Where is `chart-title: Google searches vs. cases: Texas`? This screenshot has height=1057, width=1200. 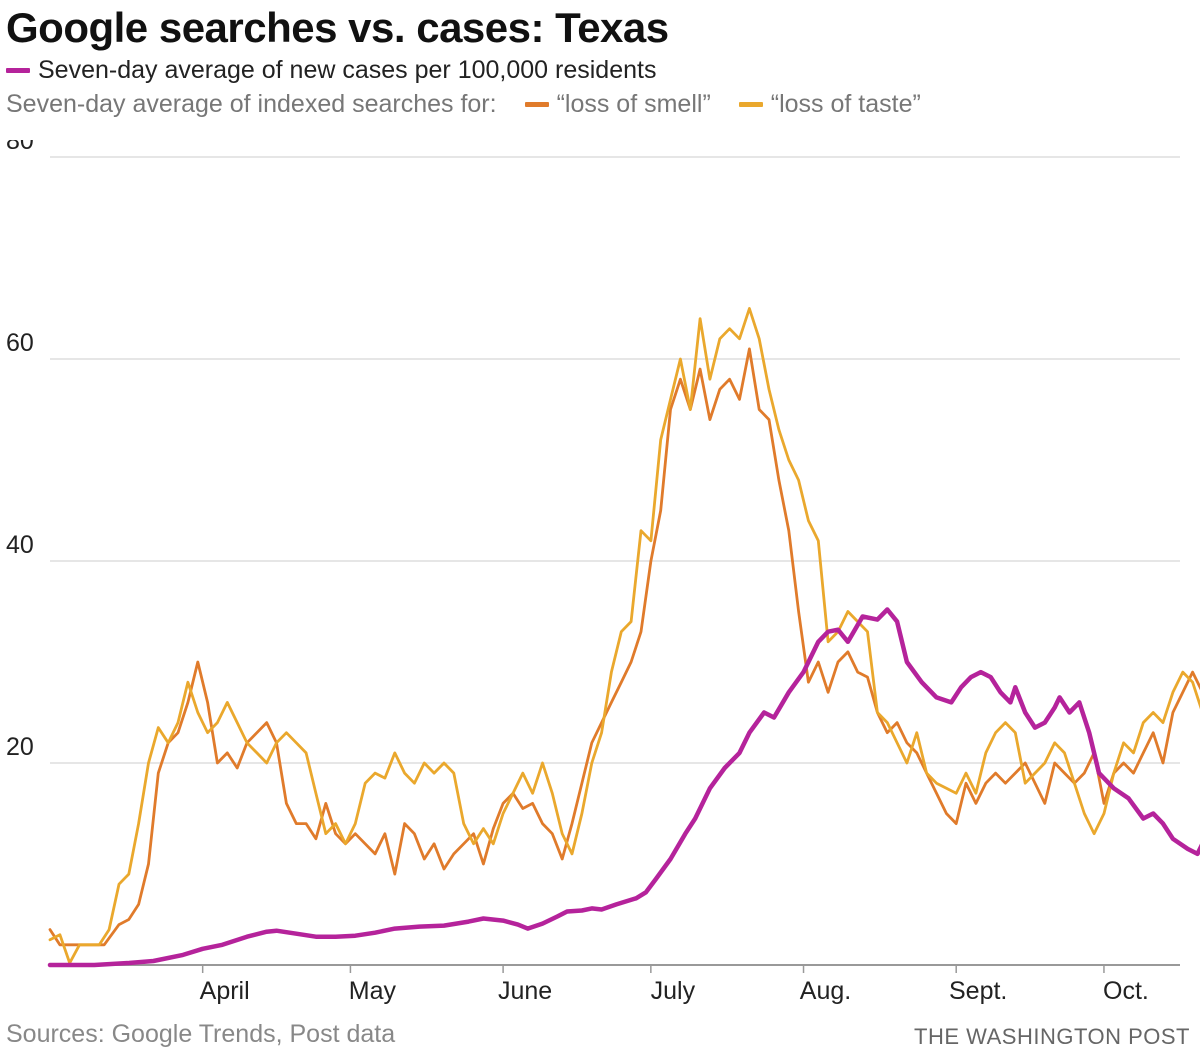 chart-title: Google searches vs. cases: Texas is located at coordinates (337, 27).